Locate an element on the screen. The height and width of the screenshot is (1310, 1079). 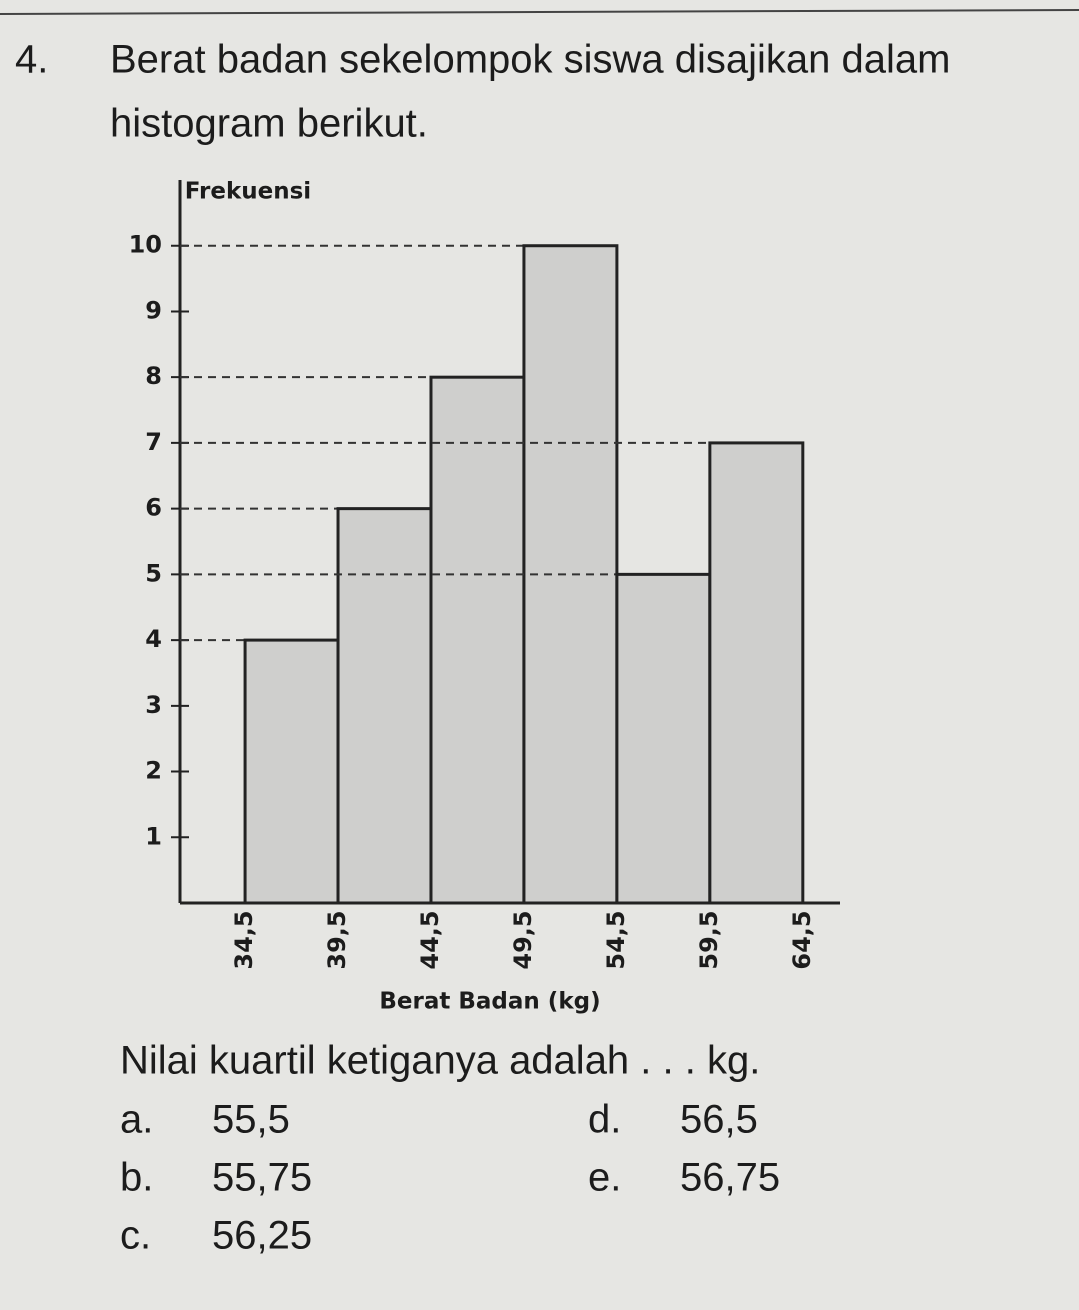
question-number: 4. is located at coordinates (31, 60).